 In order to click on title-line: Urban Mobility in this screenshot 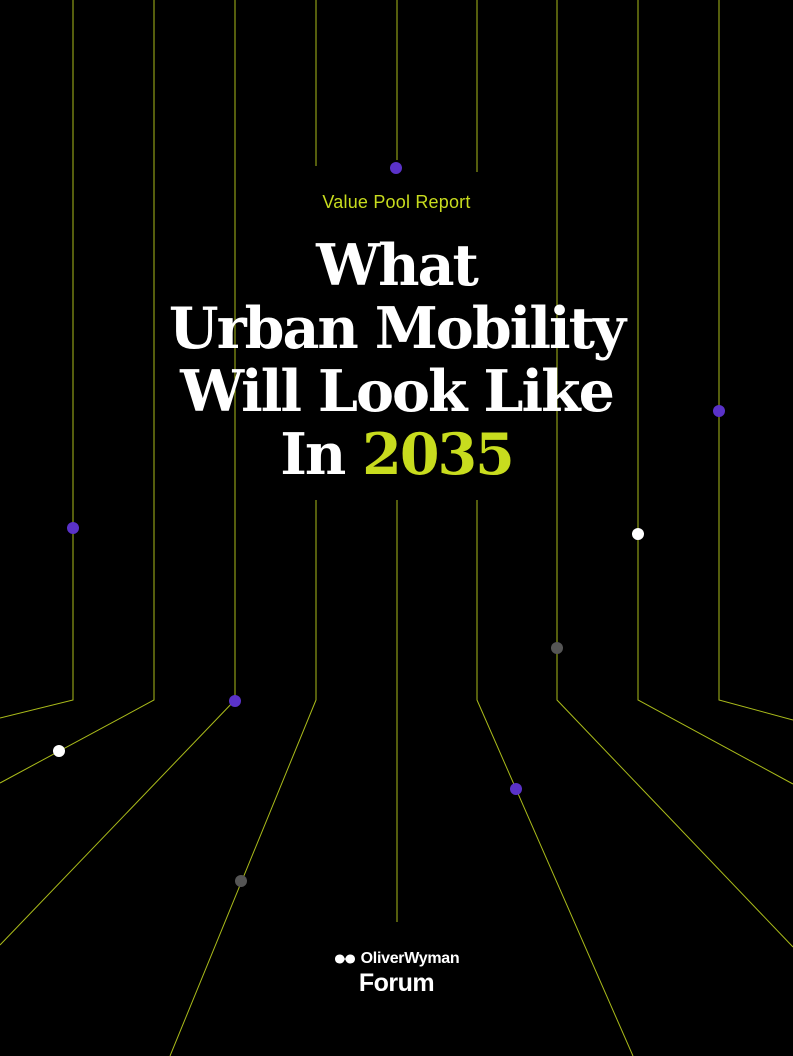, I will do `click(397, 328)`.